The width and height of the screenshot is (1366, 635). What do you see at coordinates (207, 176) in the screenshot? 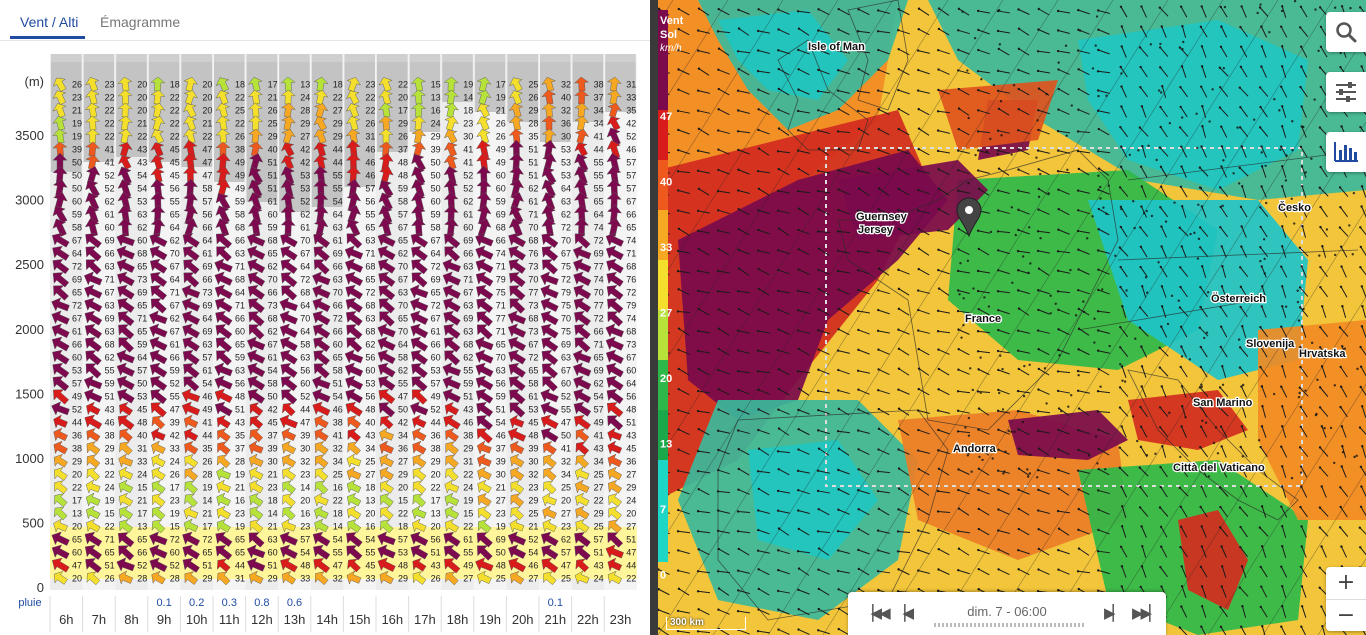
I see `wind-speed-label: 47` at bounding box center [207, 176].